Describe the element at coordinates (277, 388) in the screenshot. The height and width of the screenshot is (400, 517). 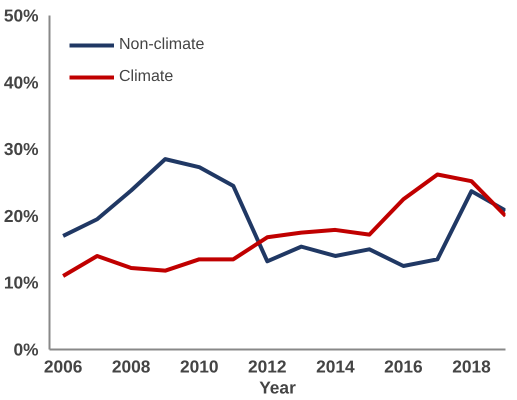
I see `x-axis-title: Year` at that location.